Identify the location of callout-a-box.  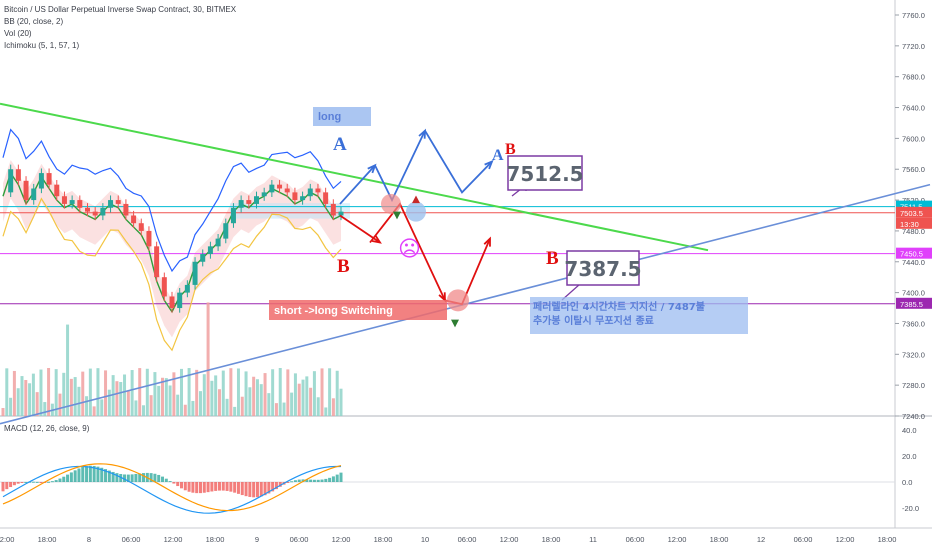
(545, 173).